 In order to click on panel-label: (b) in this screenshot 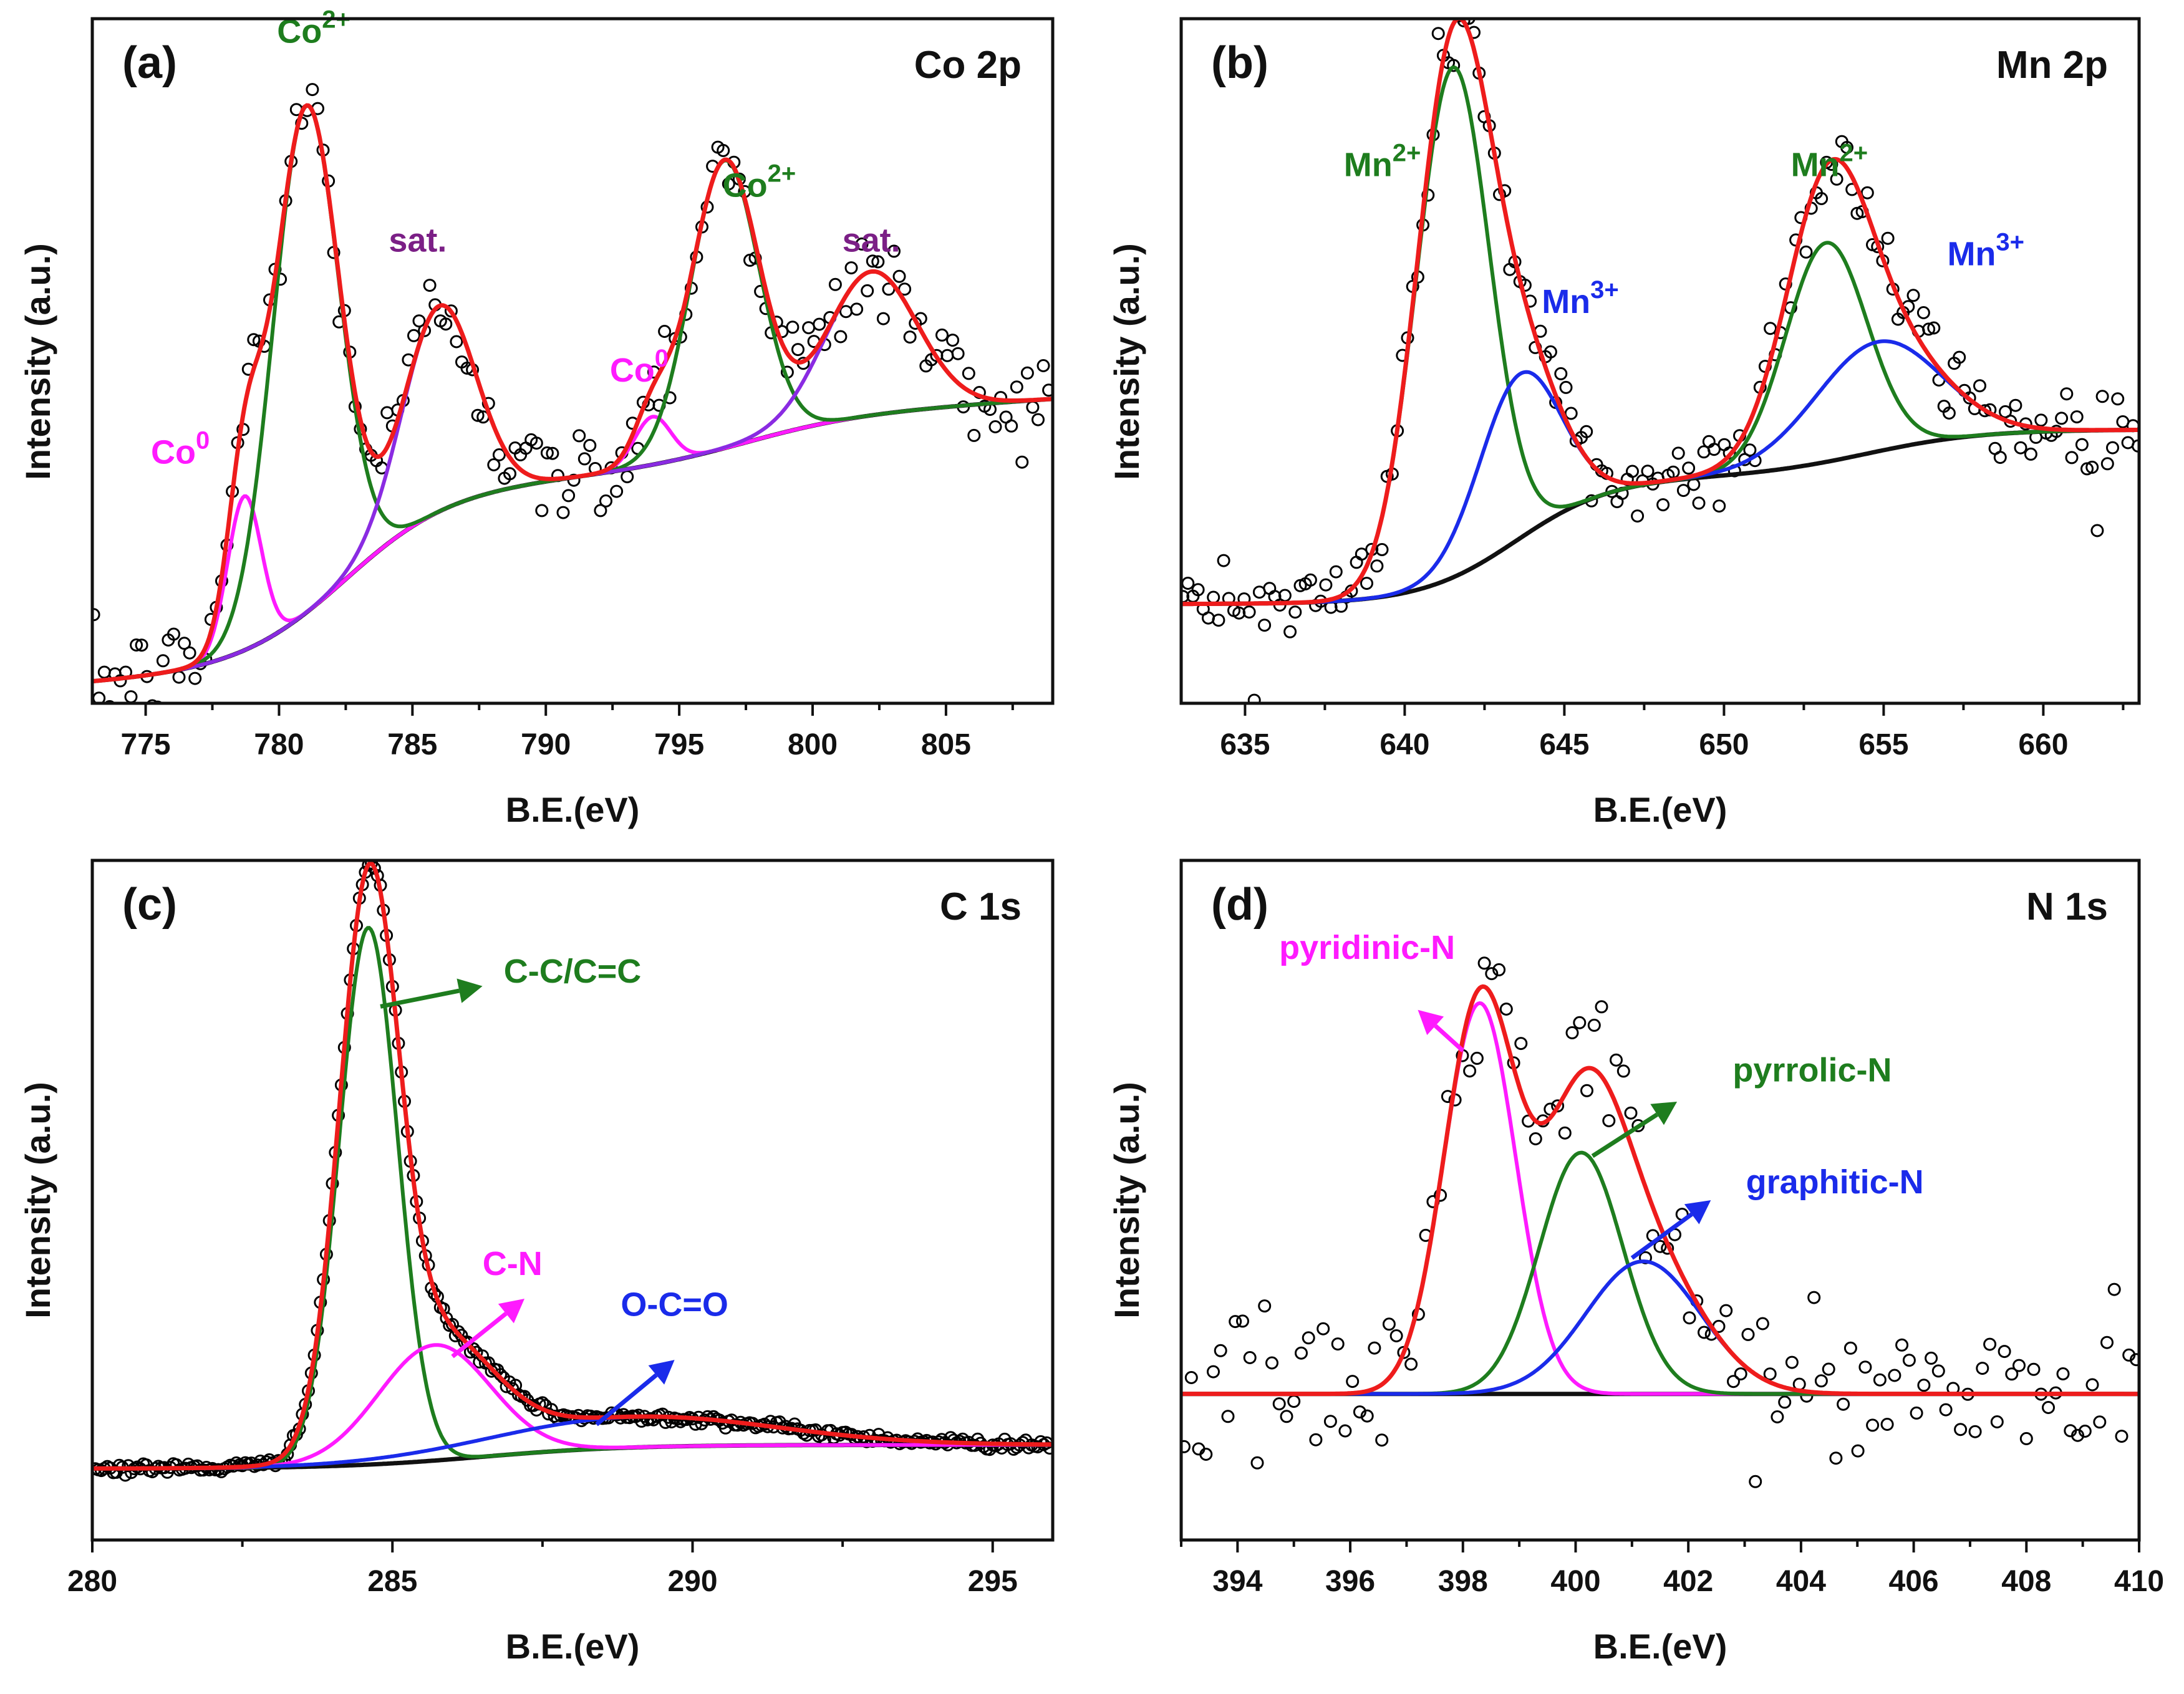, I will do `click(1239, 63)`.